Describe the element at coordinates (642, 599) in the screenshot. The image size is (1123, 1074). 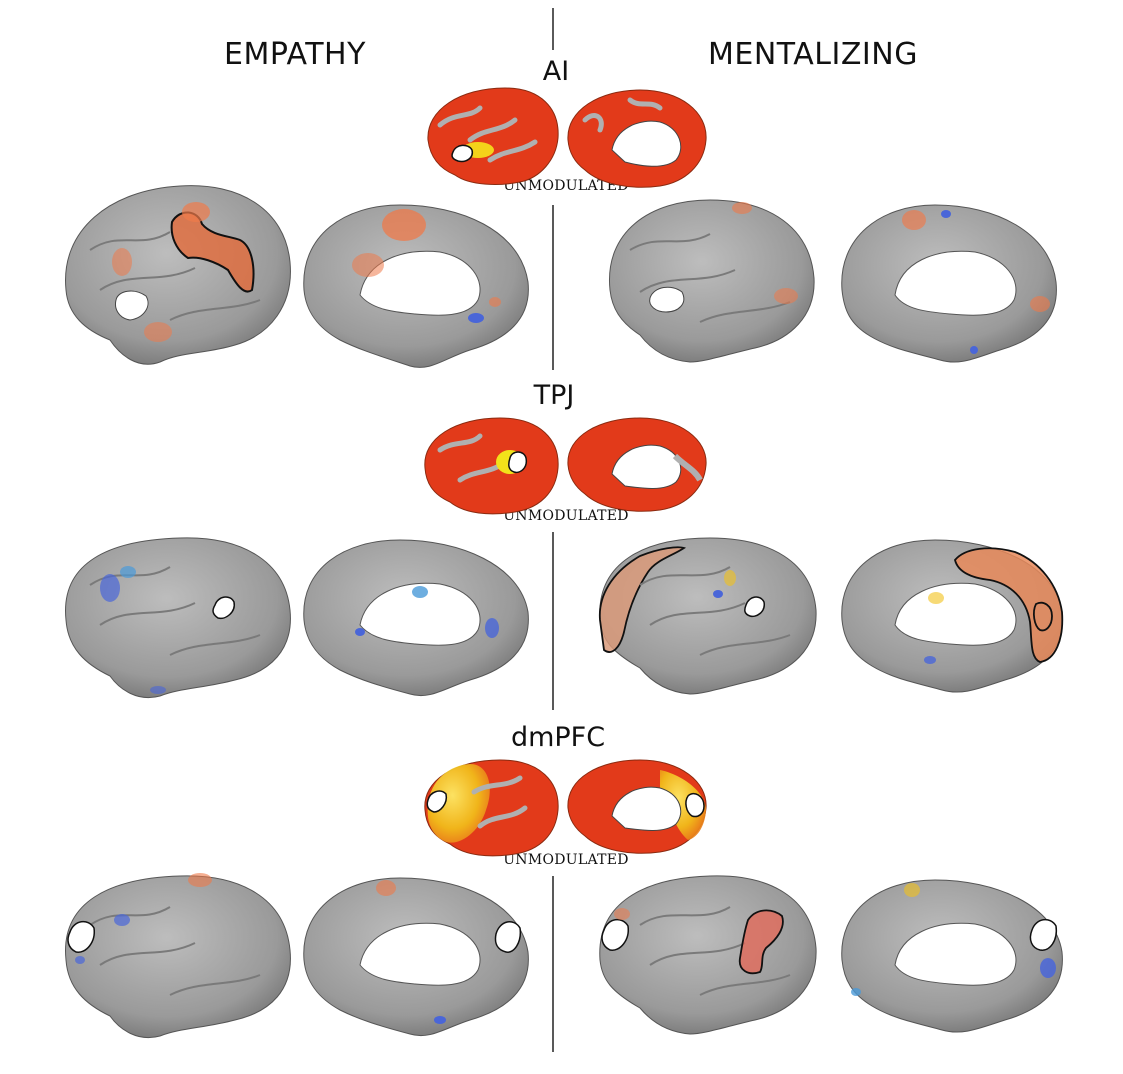
I see `tpj-mentalizing-roi-outline` at that location.